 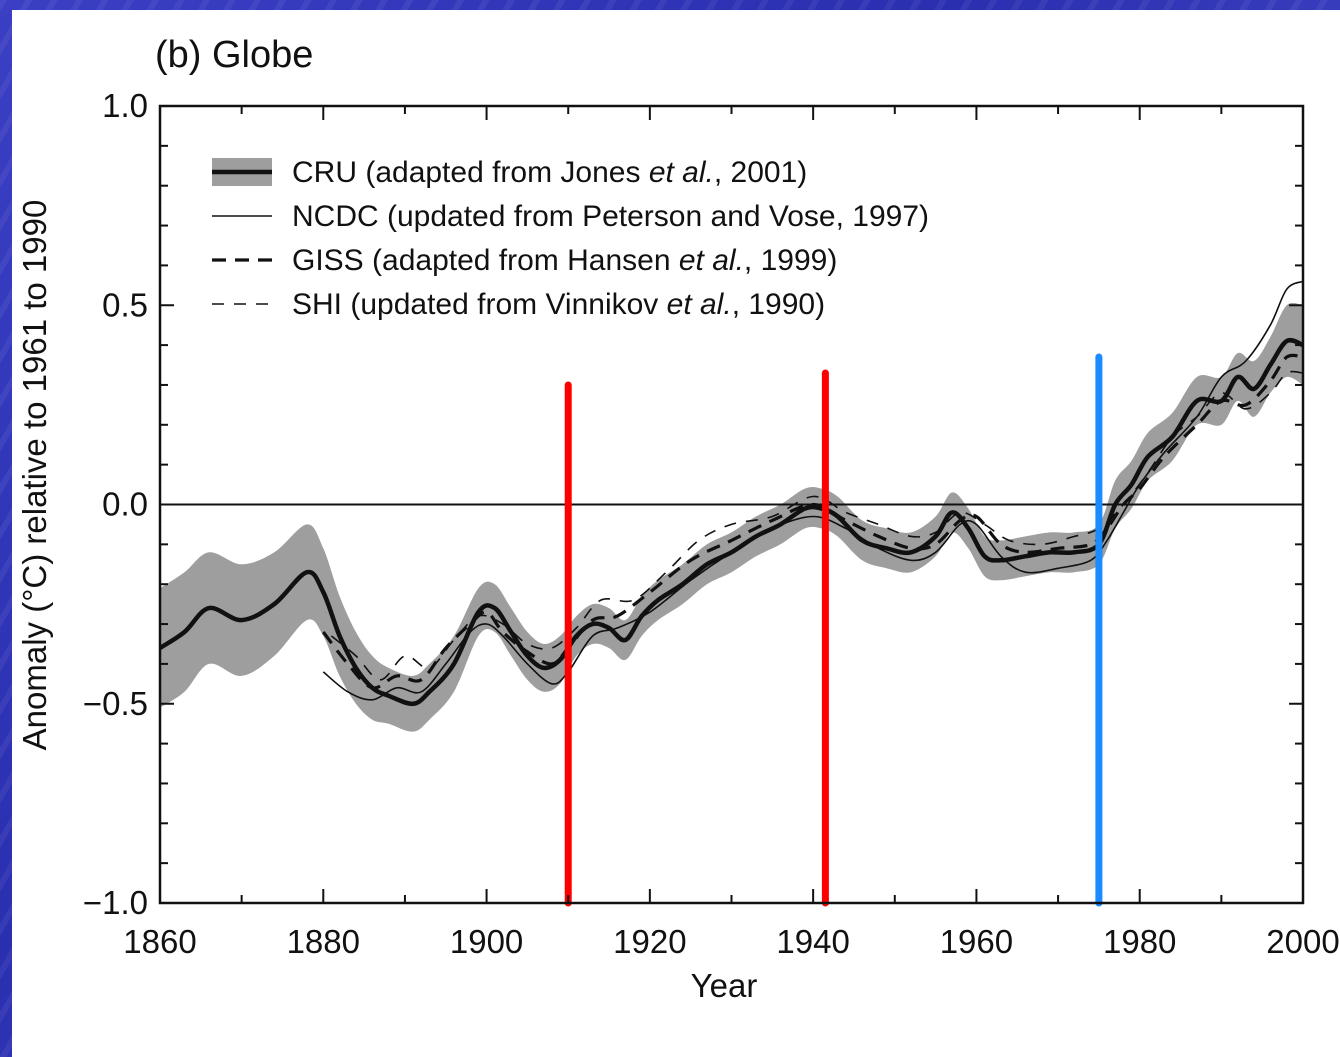 What do you see at coordinates (125, 304) in the screenshot?
I see `y-tick-label: 0.5` at bounding box center [125, 304].